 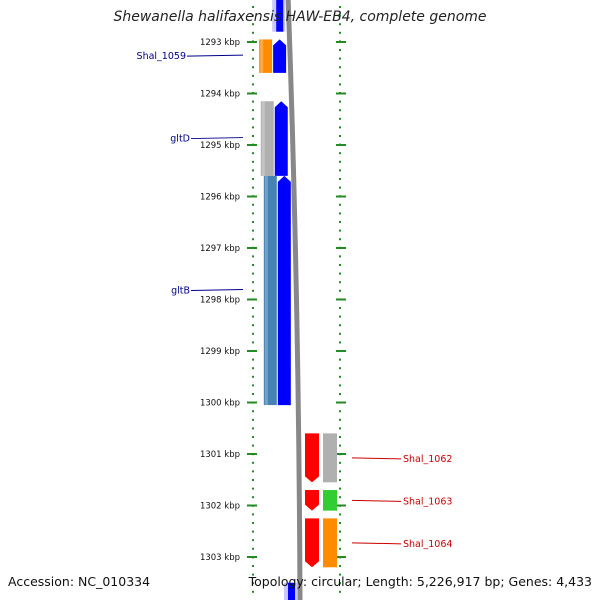 I want to click on gene-label: Shal_1064, so click(x=427, y=544).